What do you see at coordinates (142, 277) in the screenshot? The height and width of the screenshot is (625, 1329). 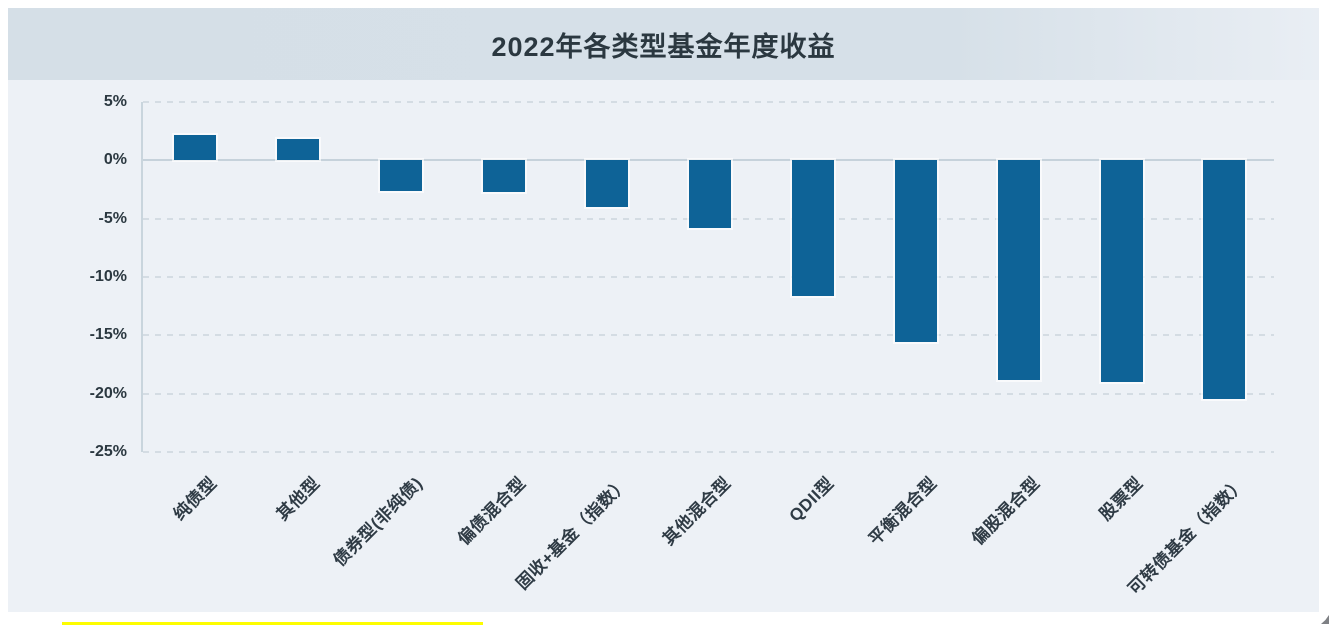 I see `y-axis-line` at bounding box center [142, 277].